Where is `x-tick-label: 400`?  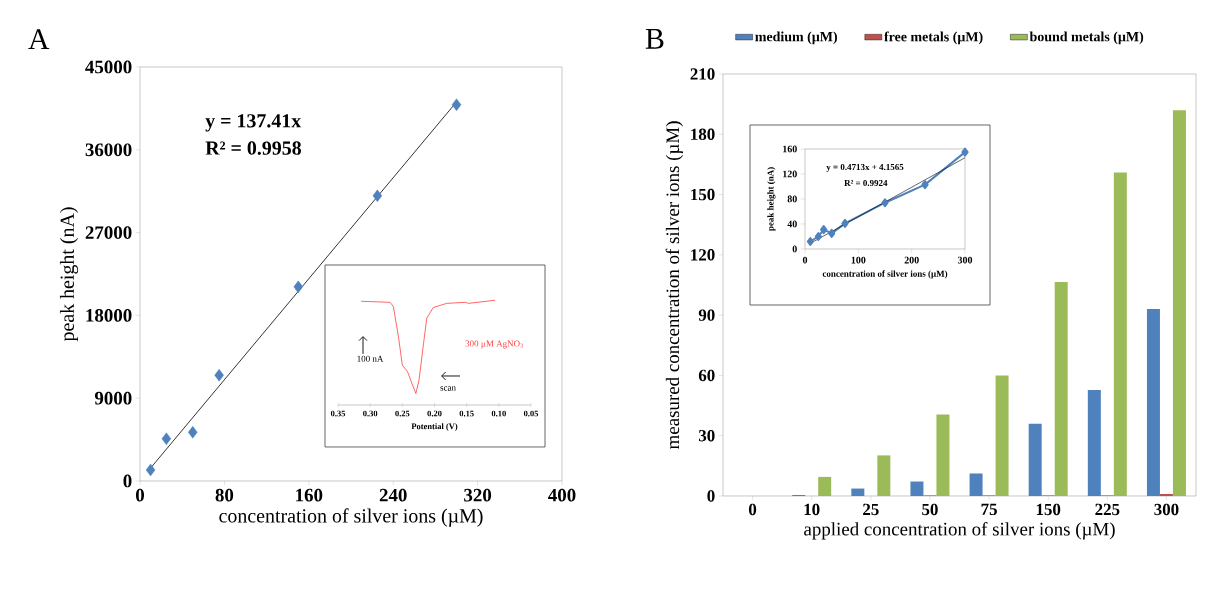 x-tick-label: 400 is located at coordinates (562, 495).